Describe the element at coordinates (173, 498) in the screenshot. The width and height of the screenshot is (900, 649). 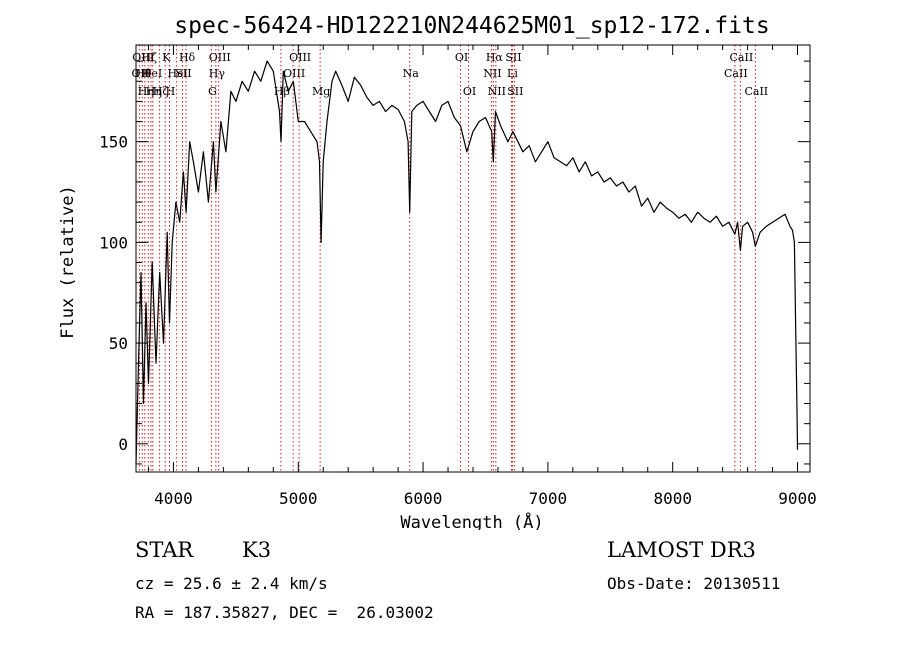
I see `x-tick-label: 4000` at that location.